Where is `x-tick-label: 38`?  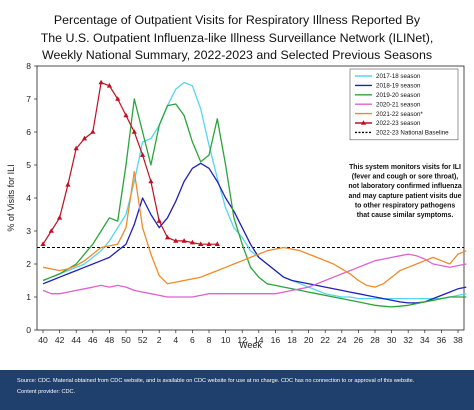
x-tick-label: 38 is located at coordinates (458, 340).